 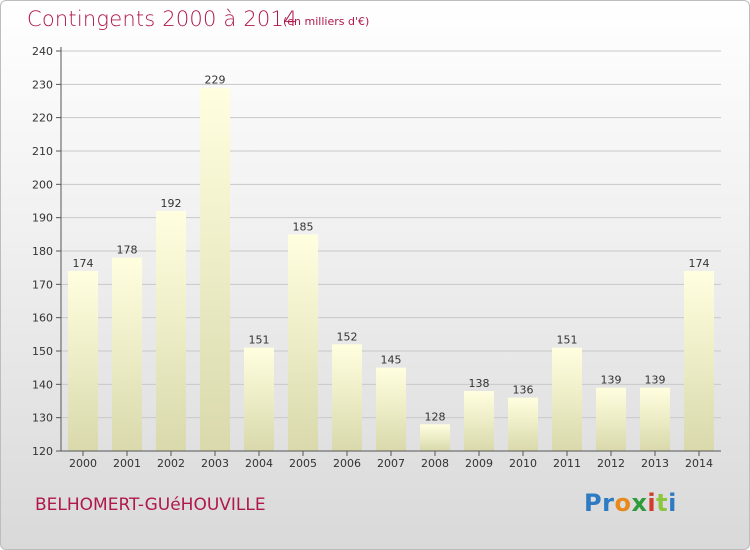 I want to click on commune-name: BELHOMERT-GUéHOUVILLE, so click(x=150, y=505).